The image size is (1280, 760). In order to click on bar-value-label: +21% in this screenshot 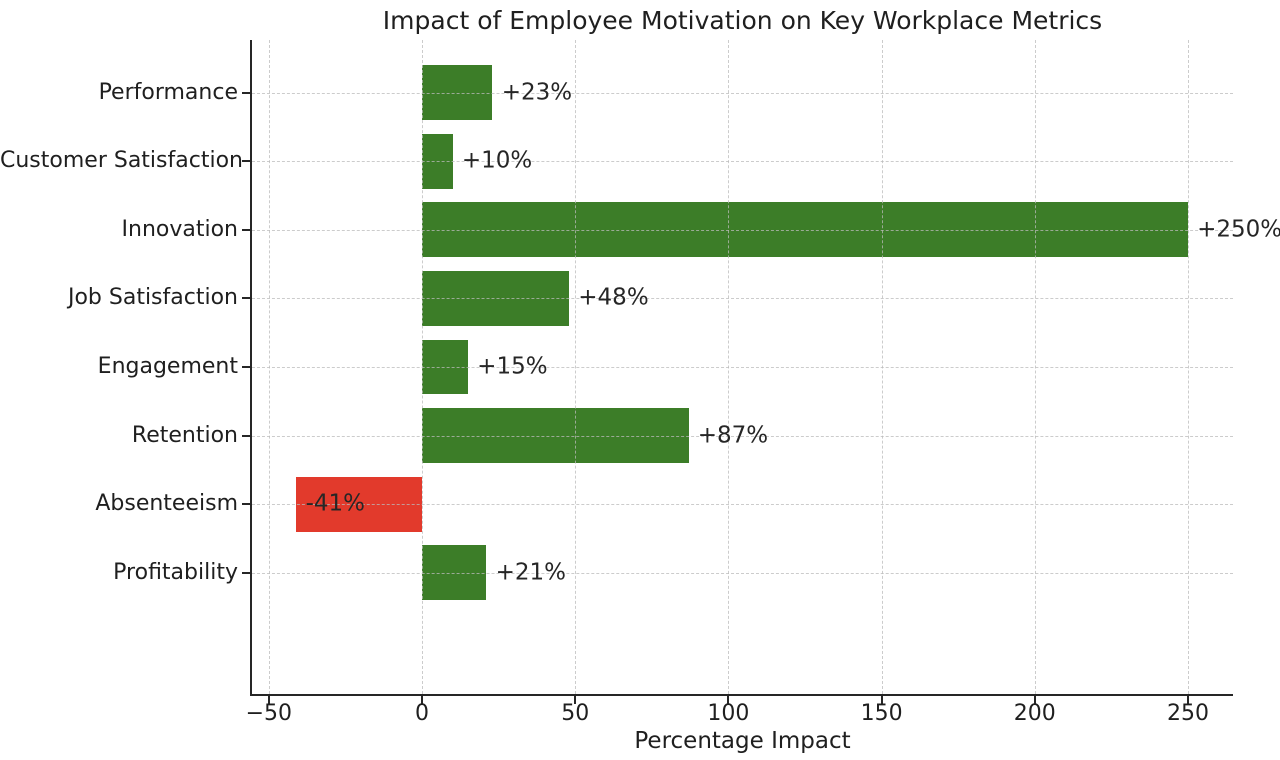, I will do `click(530, 572)`.